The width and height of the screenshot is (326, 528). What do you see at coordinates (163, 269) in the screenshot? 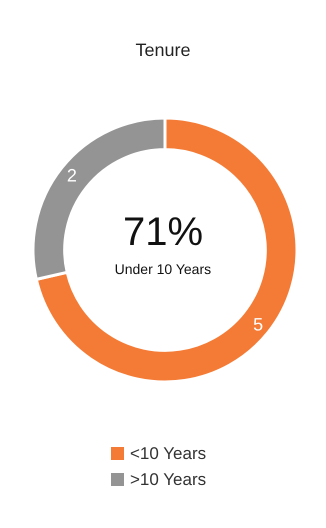
I see `text: Under 10 Years` at bounding box center [163, 269].